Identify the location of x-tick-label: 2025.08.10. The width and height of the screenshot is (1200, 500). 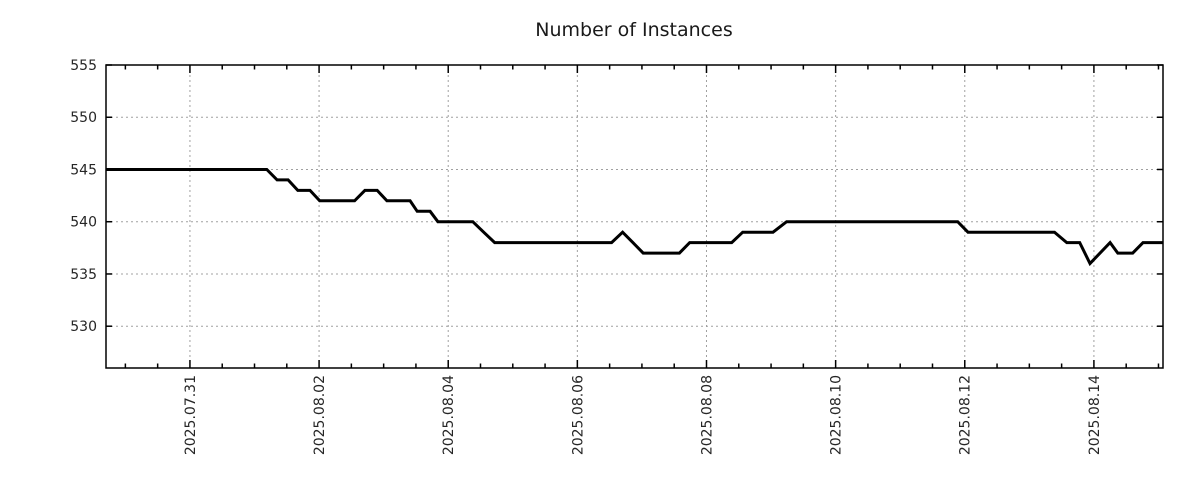
(837, 415).